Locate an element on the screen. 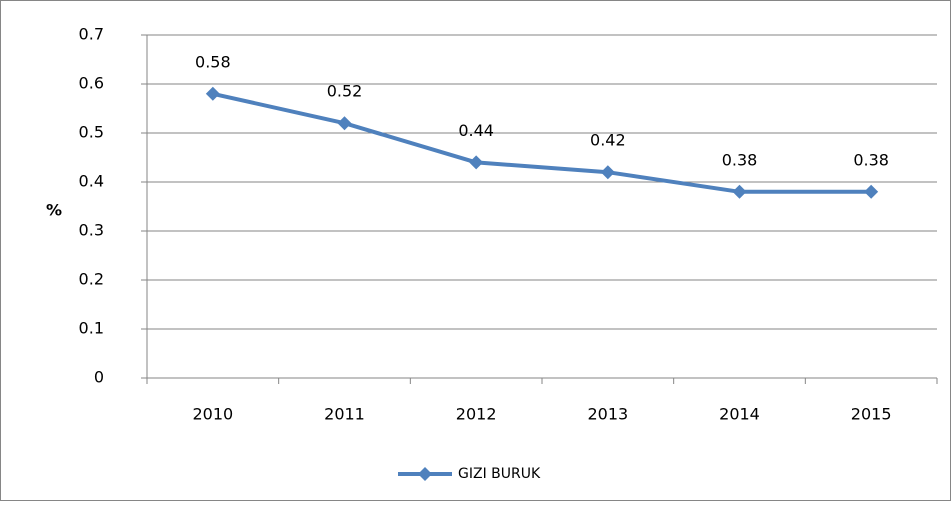 The image size is (952, 506). data-label: 0.44 is located at coordinates (476, 130).